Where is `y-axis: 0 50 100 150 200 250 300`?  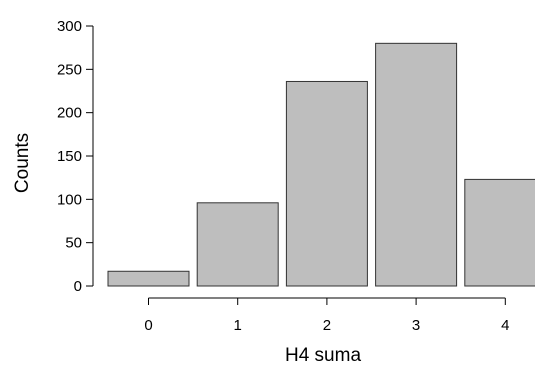
y-axis: 0 50 100 150 200 250 300 is located at coordinates (75, 156).